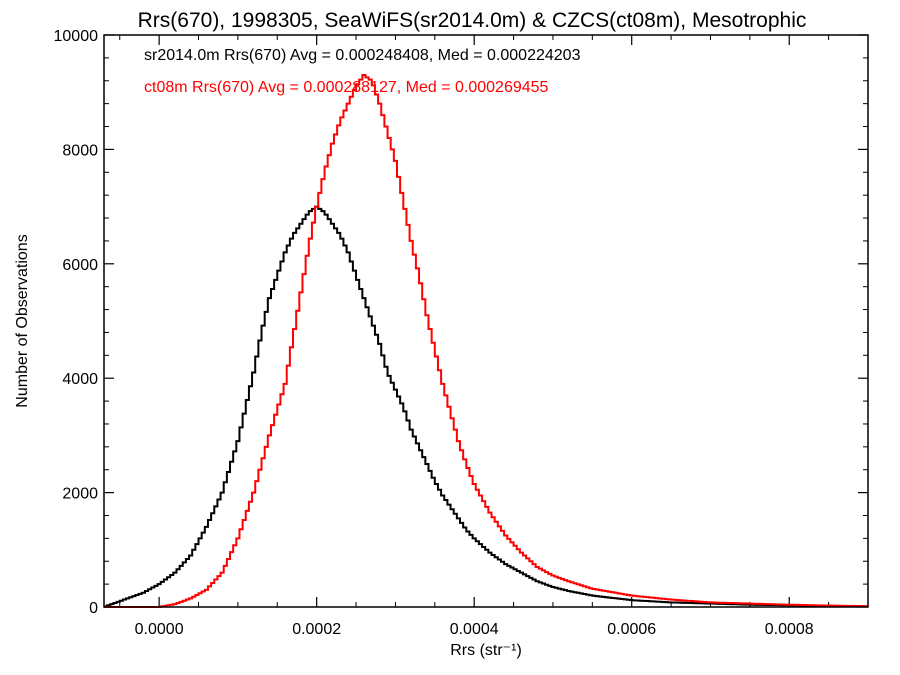  Describe the element at coordinates (93, 608) in the screenshot. I see `y-tick-label: 0` at that location.